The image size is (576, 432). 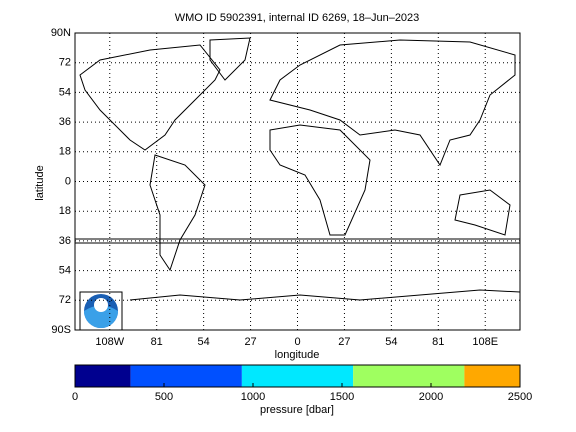 I want to click on y-tick-label: 90N, so click(x=61, y=33).